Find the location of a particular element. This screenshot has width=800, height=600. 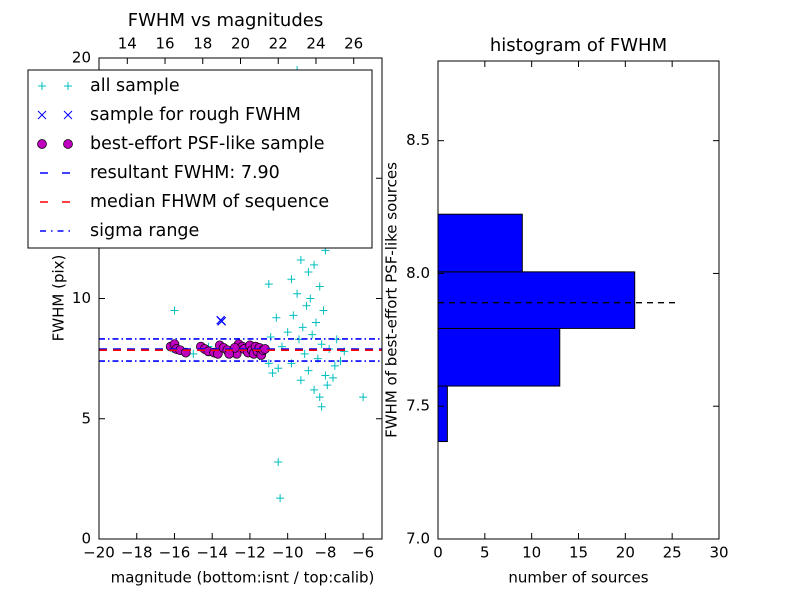

x-tick-label: 5 is located at coordinates (485, 553).